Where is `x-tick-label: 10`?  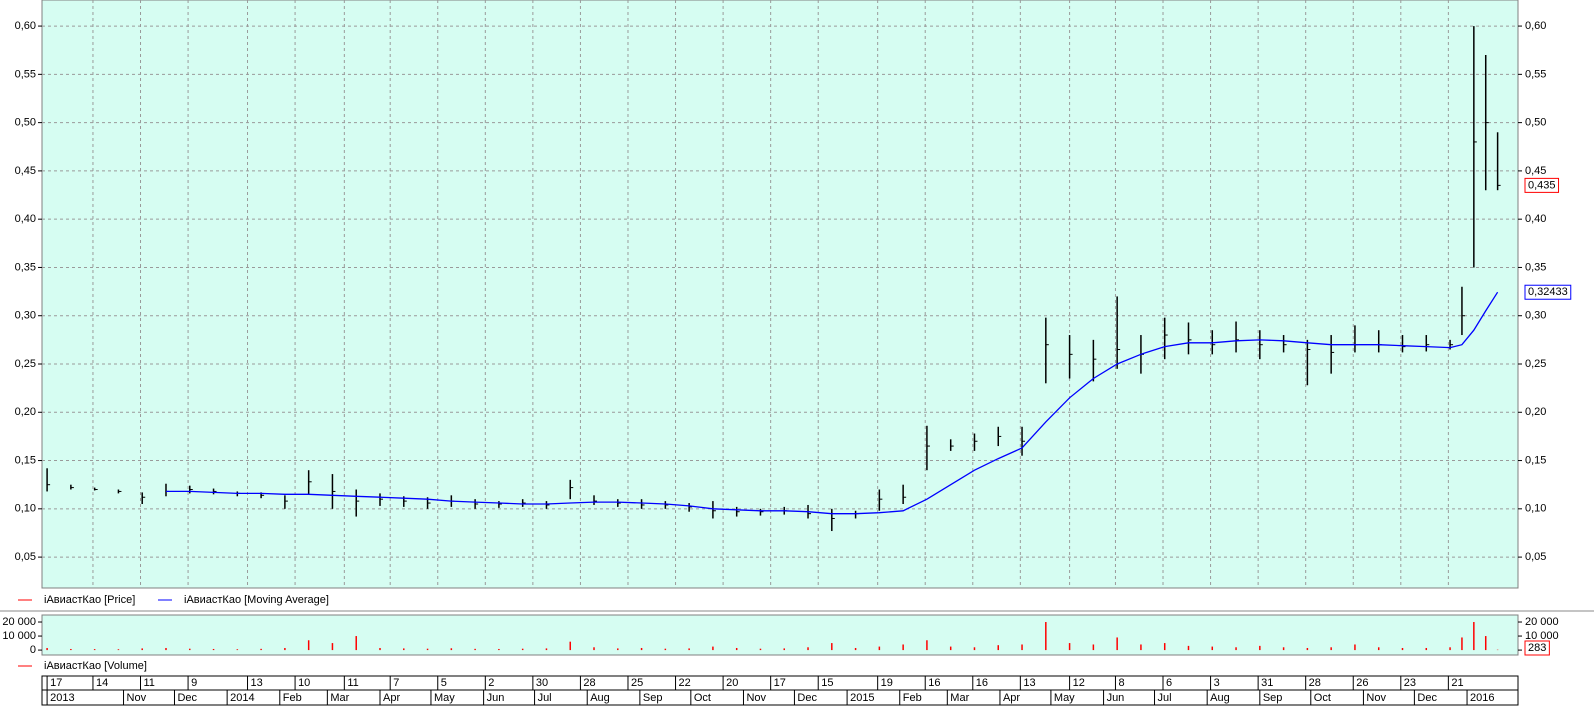
x-tick-label: 10 is located at coordinates (304, 683).